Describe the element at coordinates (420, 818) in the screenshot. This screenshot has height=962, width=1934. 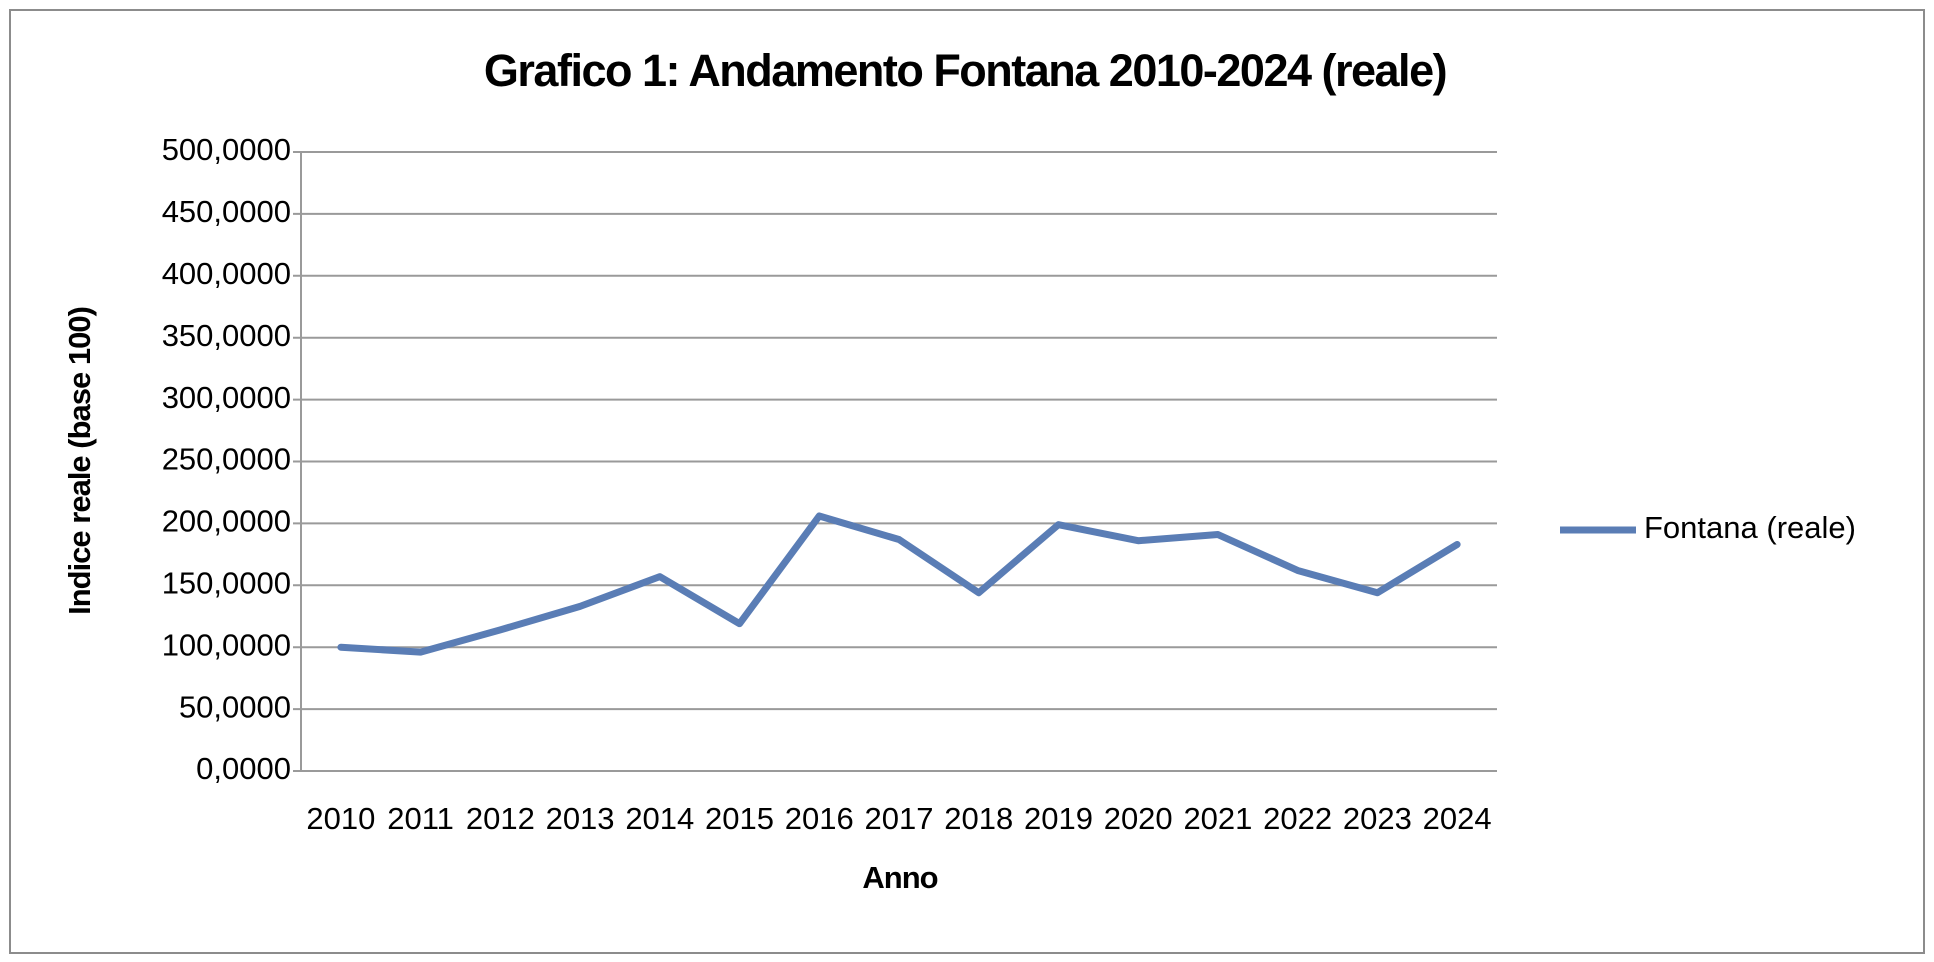
I see `x-tick-label: 2011` at that location.